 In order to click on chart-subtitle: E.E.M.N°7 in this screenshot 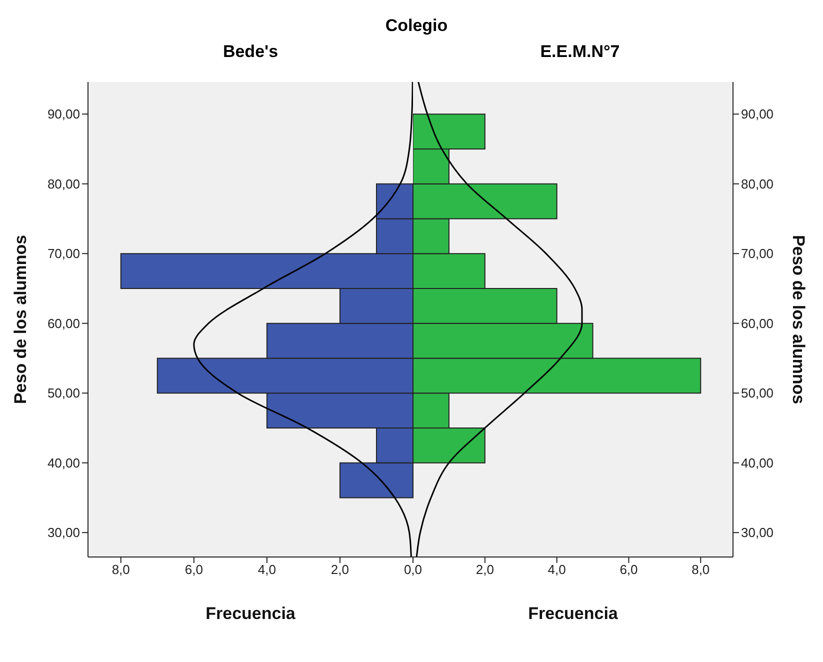, I will do `click(580, 51)`.